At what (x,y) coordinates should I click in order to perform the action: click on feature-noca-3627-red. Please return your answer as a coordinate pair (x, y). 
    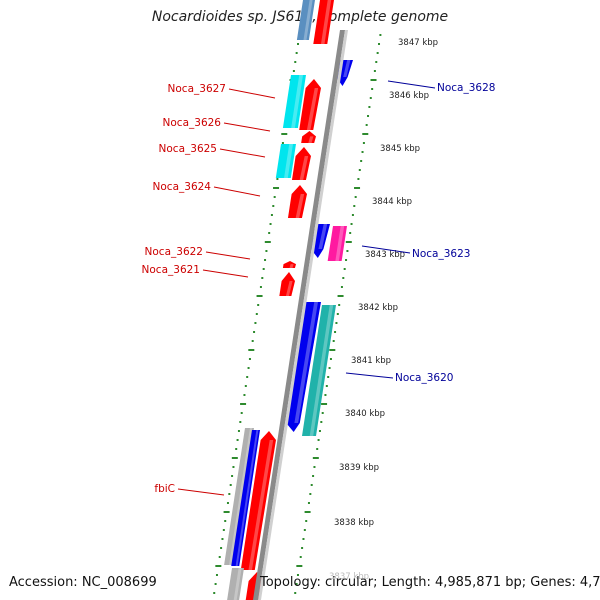
    Looking at the image, I should click on (310, 104).